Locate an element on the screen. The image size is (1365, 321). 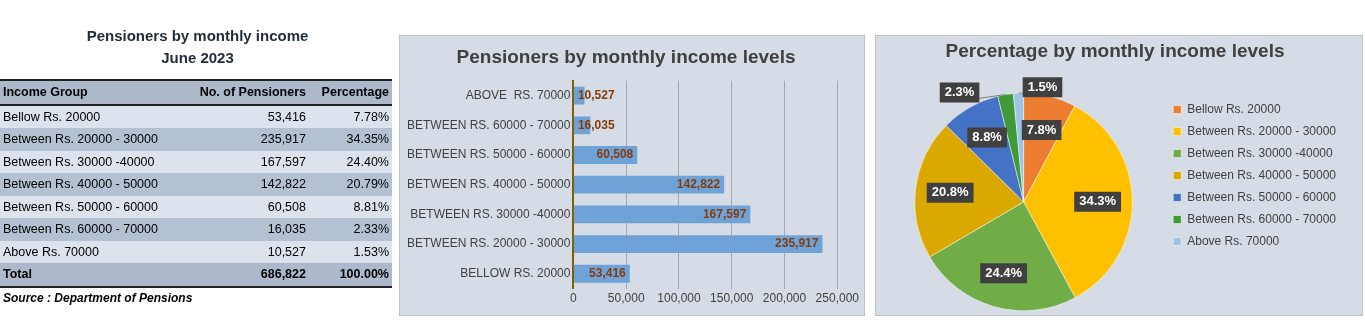
chart-title: Pensioners by monthly income levels is located at coordinates (626, 56).